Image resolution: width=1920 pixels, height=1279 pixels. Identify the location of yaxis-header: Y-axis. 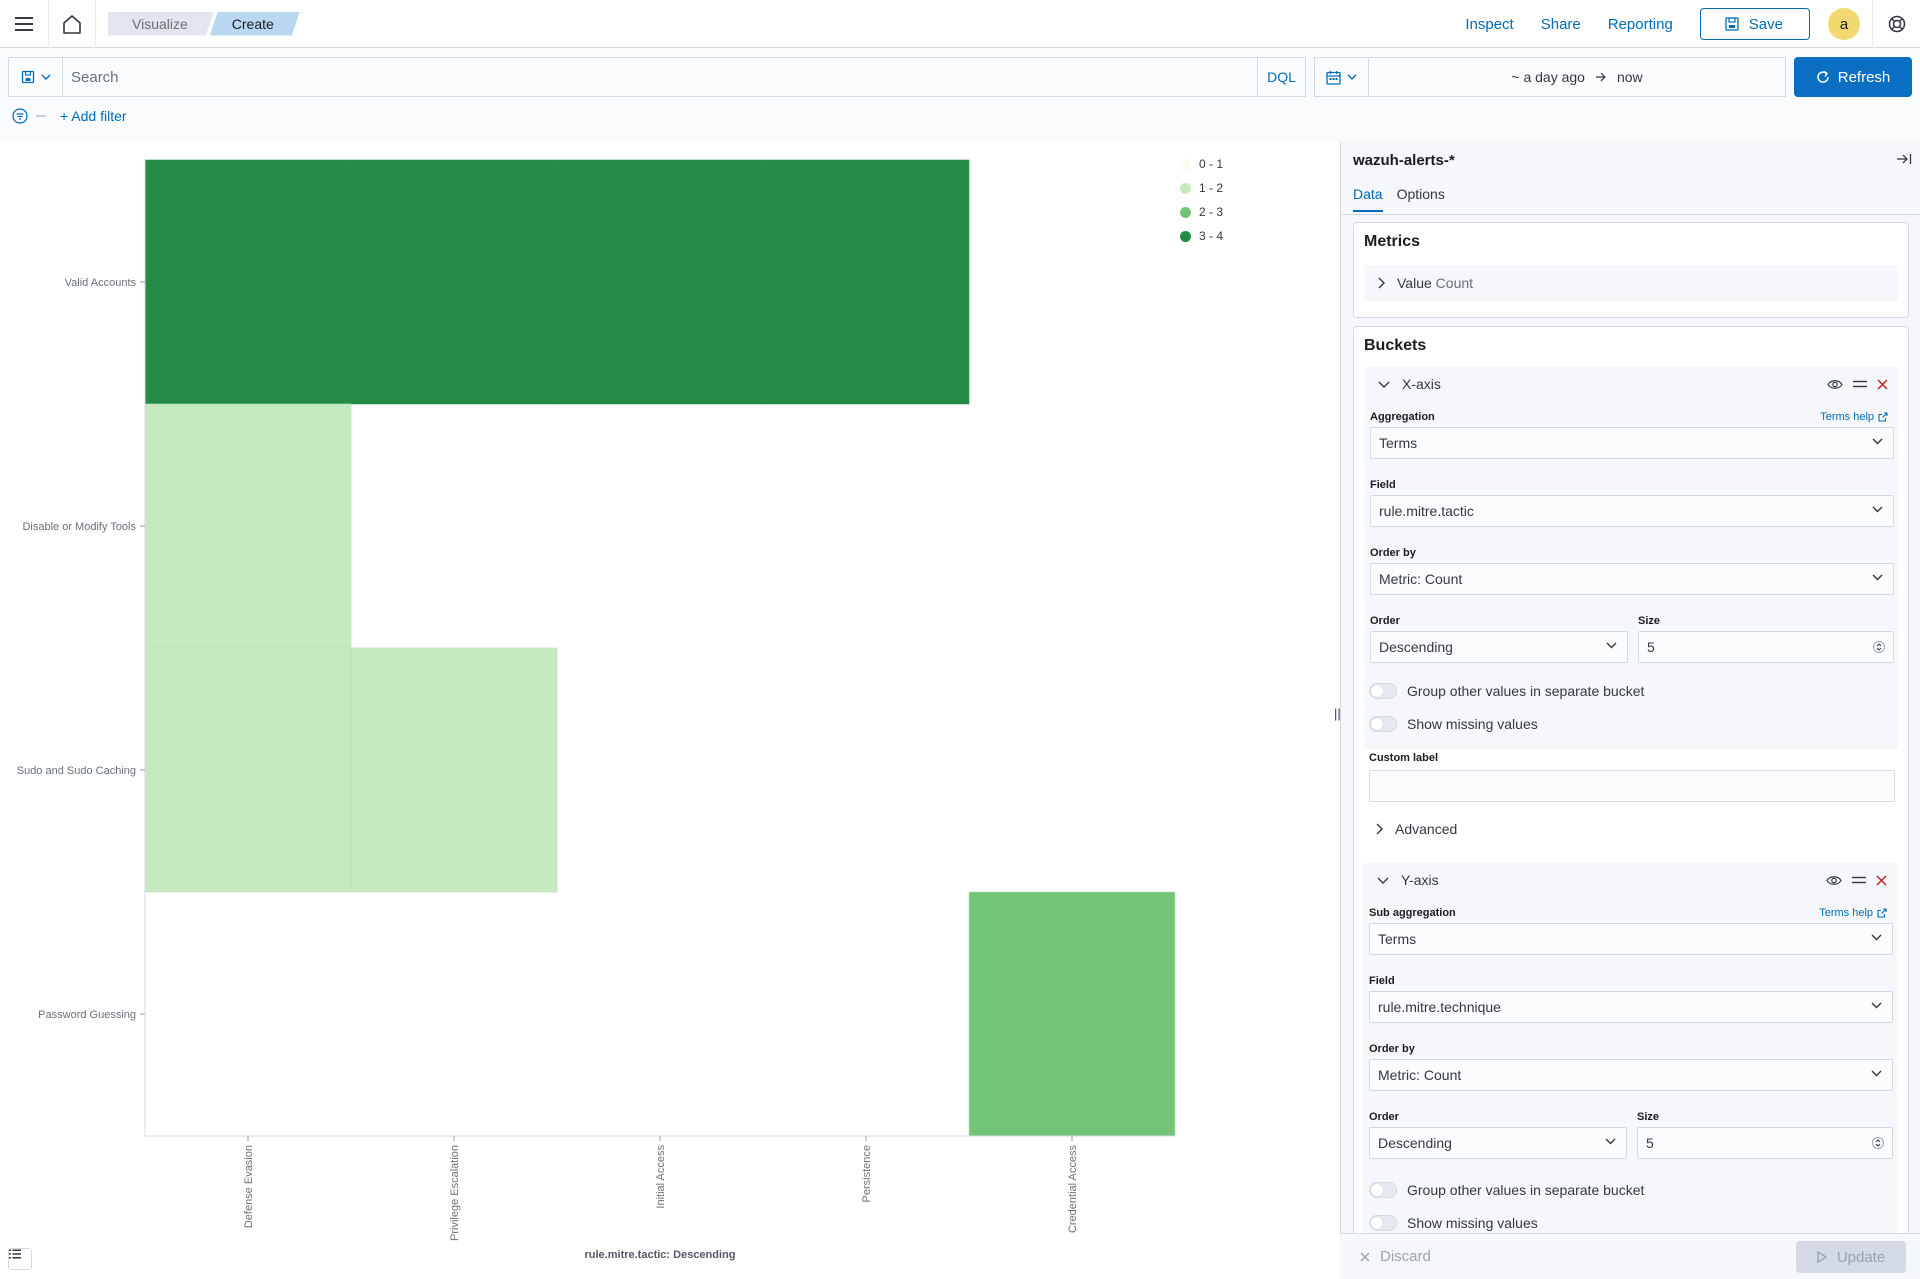
(1630, 880).